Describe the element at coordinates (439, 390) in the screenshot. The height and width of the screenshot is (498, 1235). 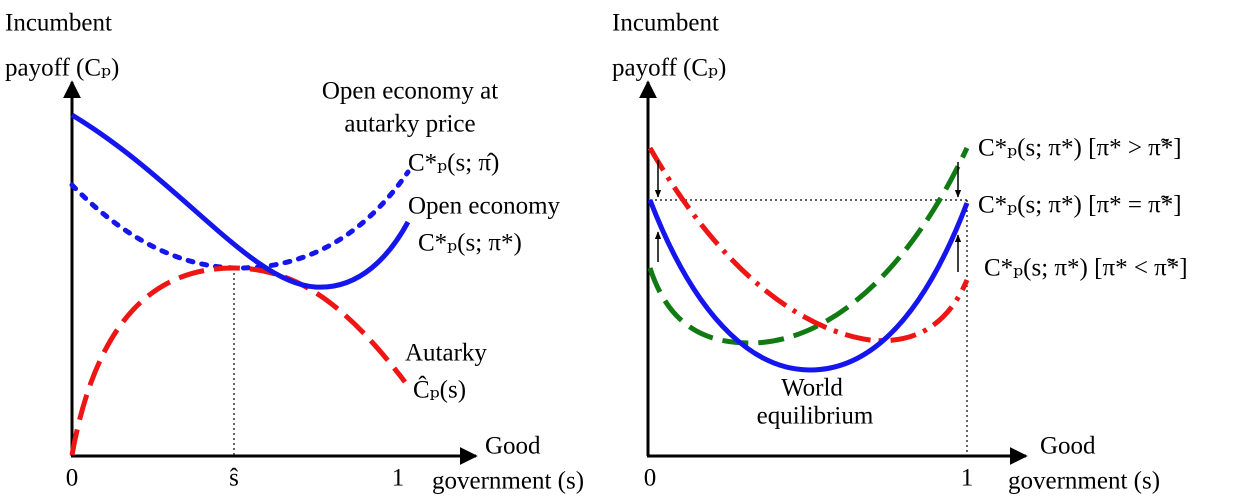
I see `curve-label: Ĉₚ(s)` at that location.